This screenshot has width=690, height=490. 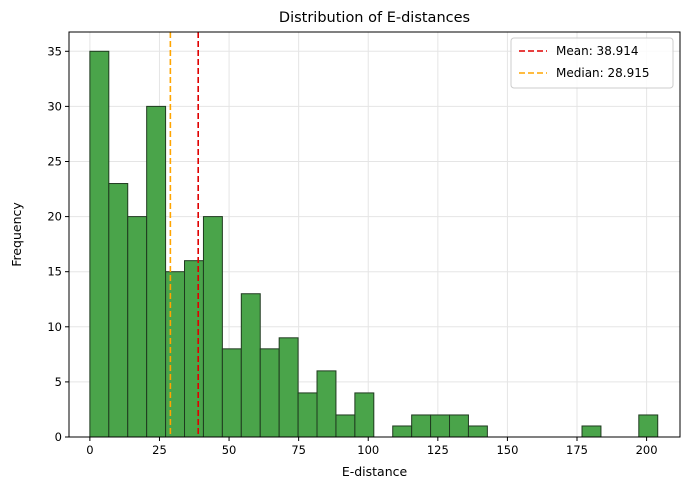 I want to click on legend-label: Mean: 38.914, so click(x=597, y=51).